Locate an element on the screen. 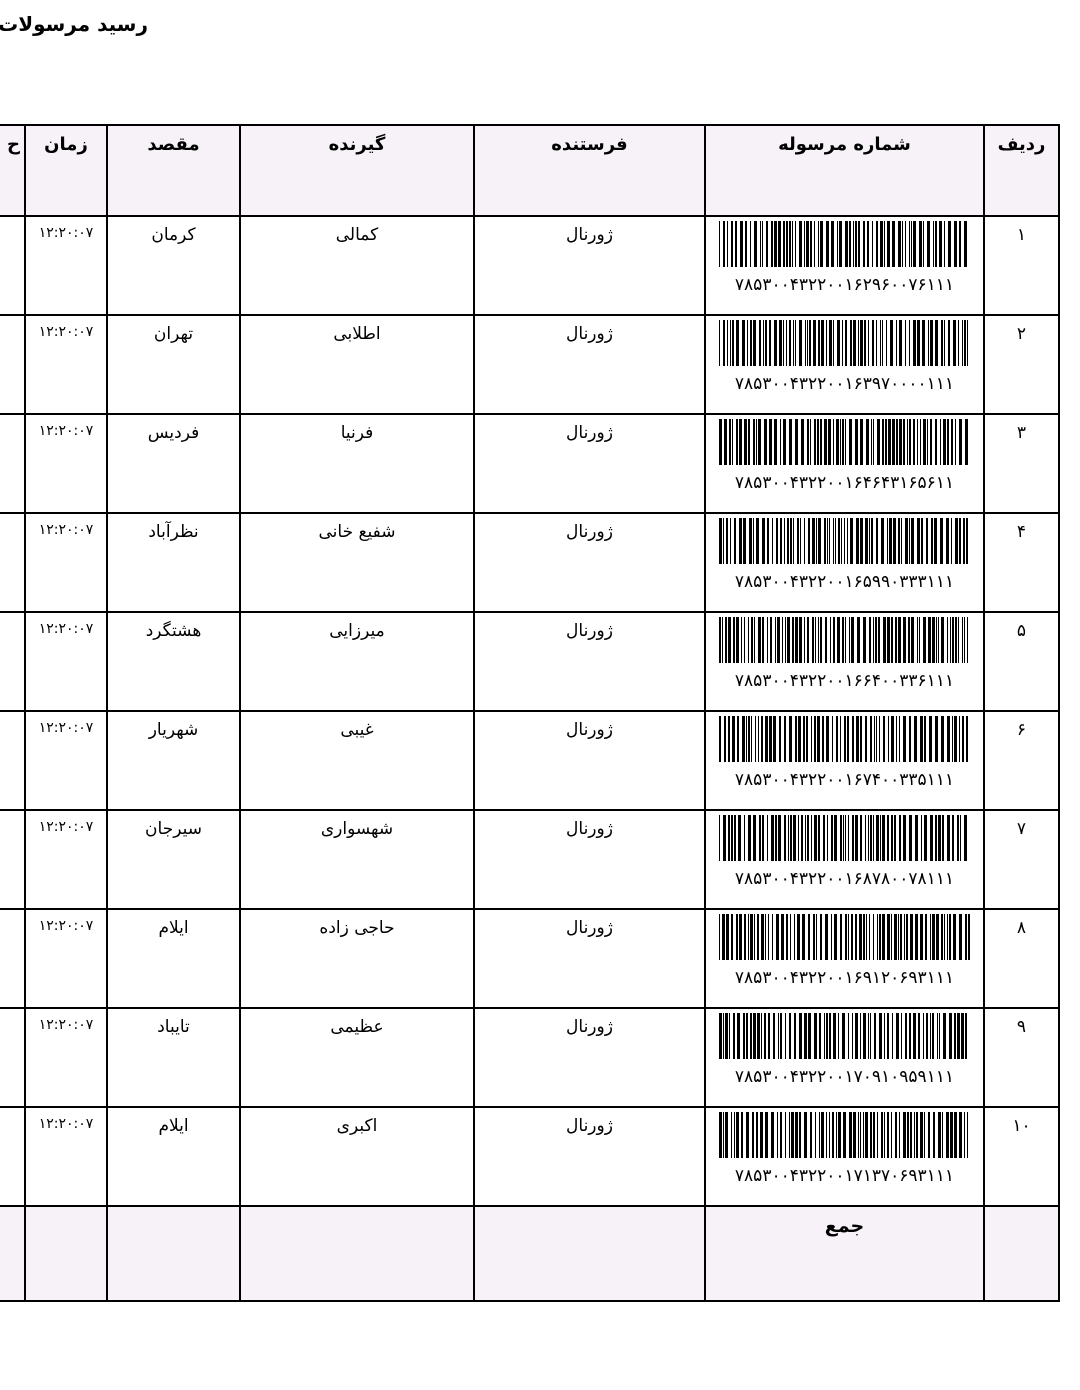 This screenshot has width=1080, height=1390. row-index: ۹ is located at coordinates (1021, 1057).